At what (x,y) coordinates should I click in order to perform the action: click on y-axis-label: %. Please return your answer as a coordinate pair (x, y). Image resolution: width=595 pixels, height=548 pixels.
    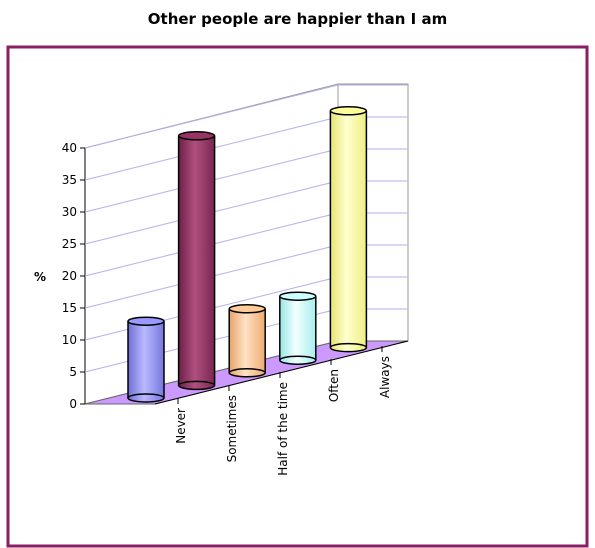
    Looking at the image, I should click on (40, 277).